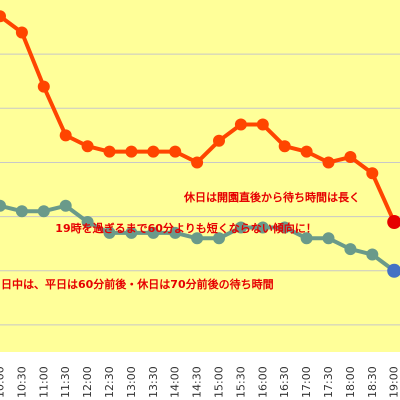  I want to click on x-tick-label: 15:00, so click(219, 382).